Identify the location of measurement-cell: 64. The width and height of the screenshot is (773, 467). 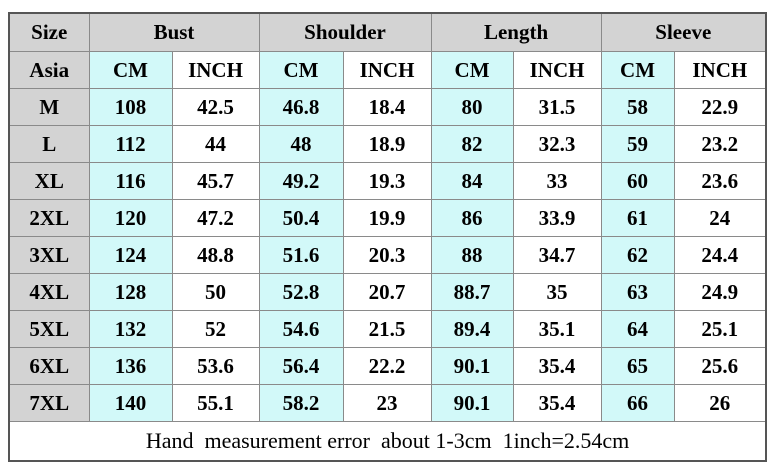
(637, 329).